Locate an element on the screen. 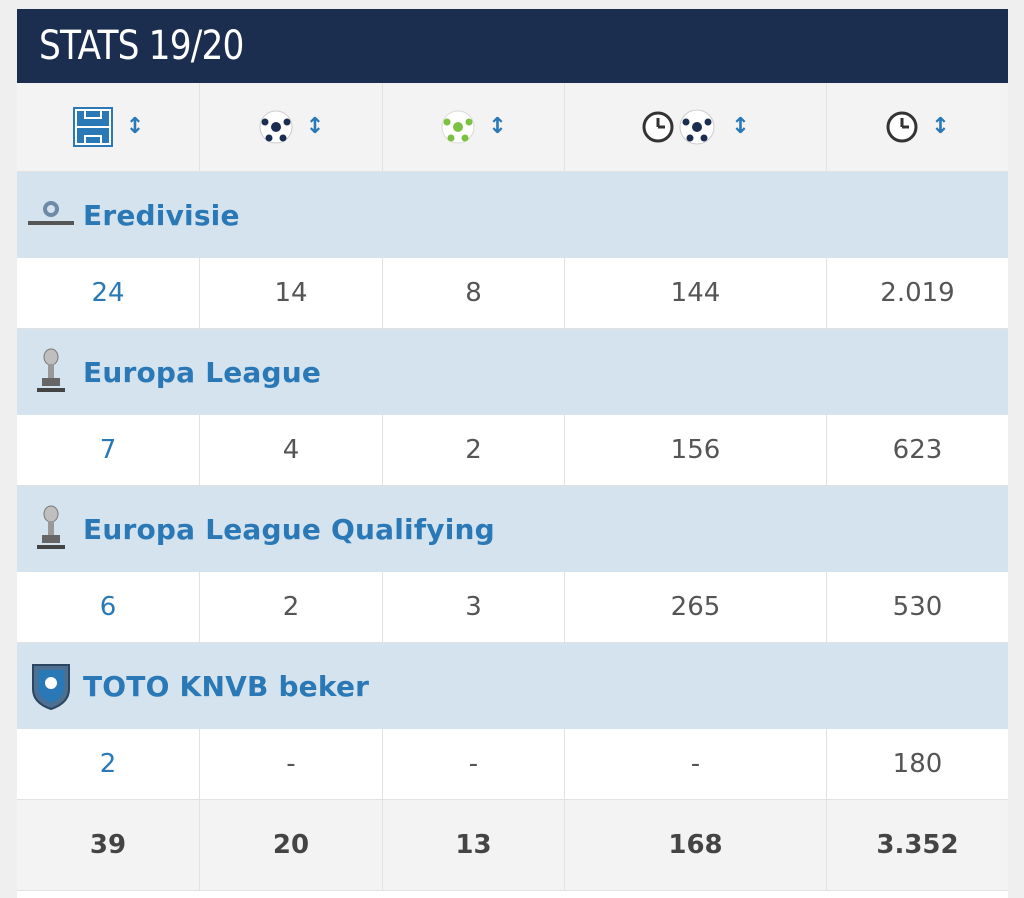  minutes-per-goal-value: 156 is located at coordinates (696, 450).